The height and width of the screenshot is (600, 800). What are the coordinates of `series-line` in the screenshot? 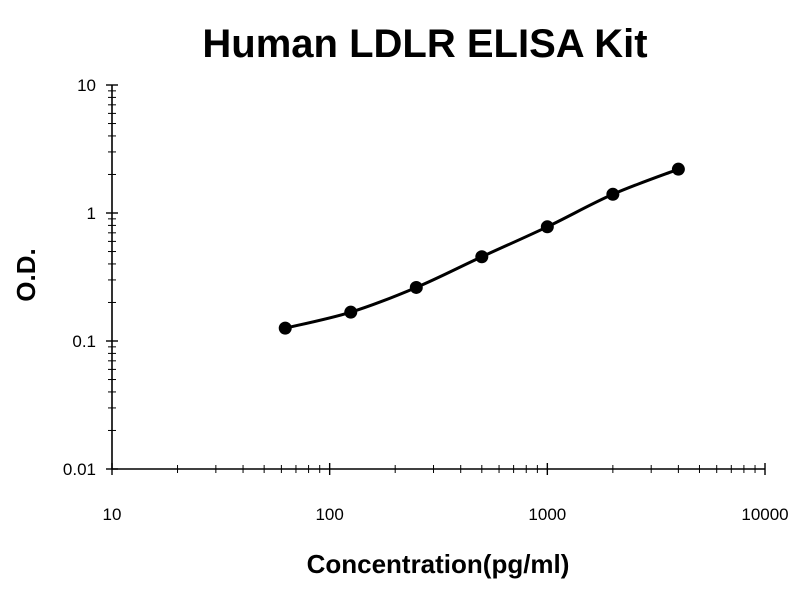 It's located at (481, 248).